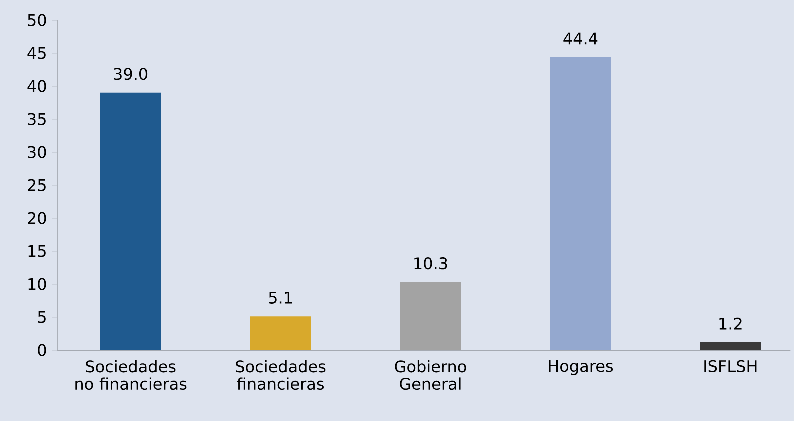 This screenshot has height=421, width=794. I want to click on data-label: 39.0, so click(131, 74).